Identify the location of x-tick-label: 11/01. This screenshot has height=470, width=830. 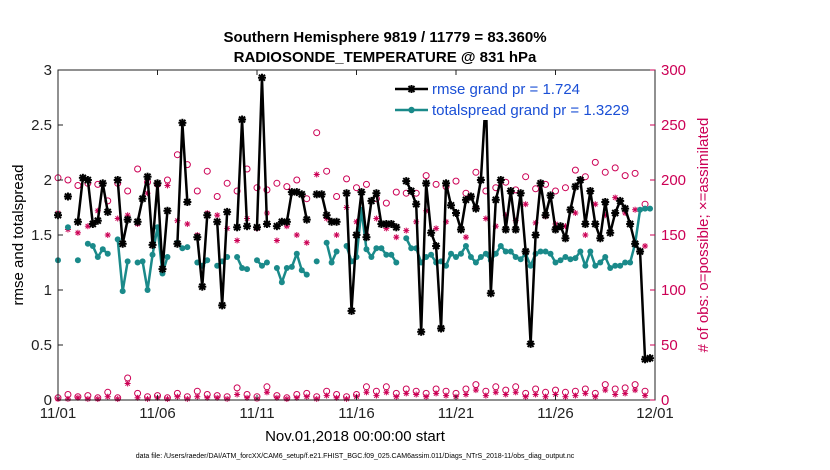
(58, 413).